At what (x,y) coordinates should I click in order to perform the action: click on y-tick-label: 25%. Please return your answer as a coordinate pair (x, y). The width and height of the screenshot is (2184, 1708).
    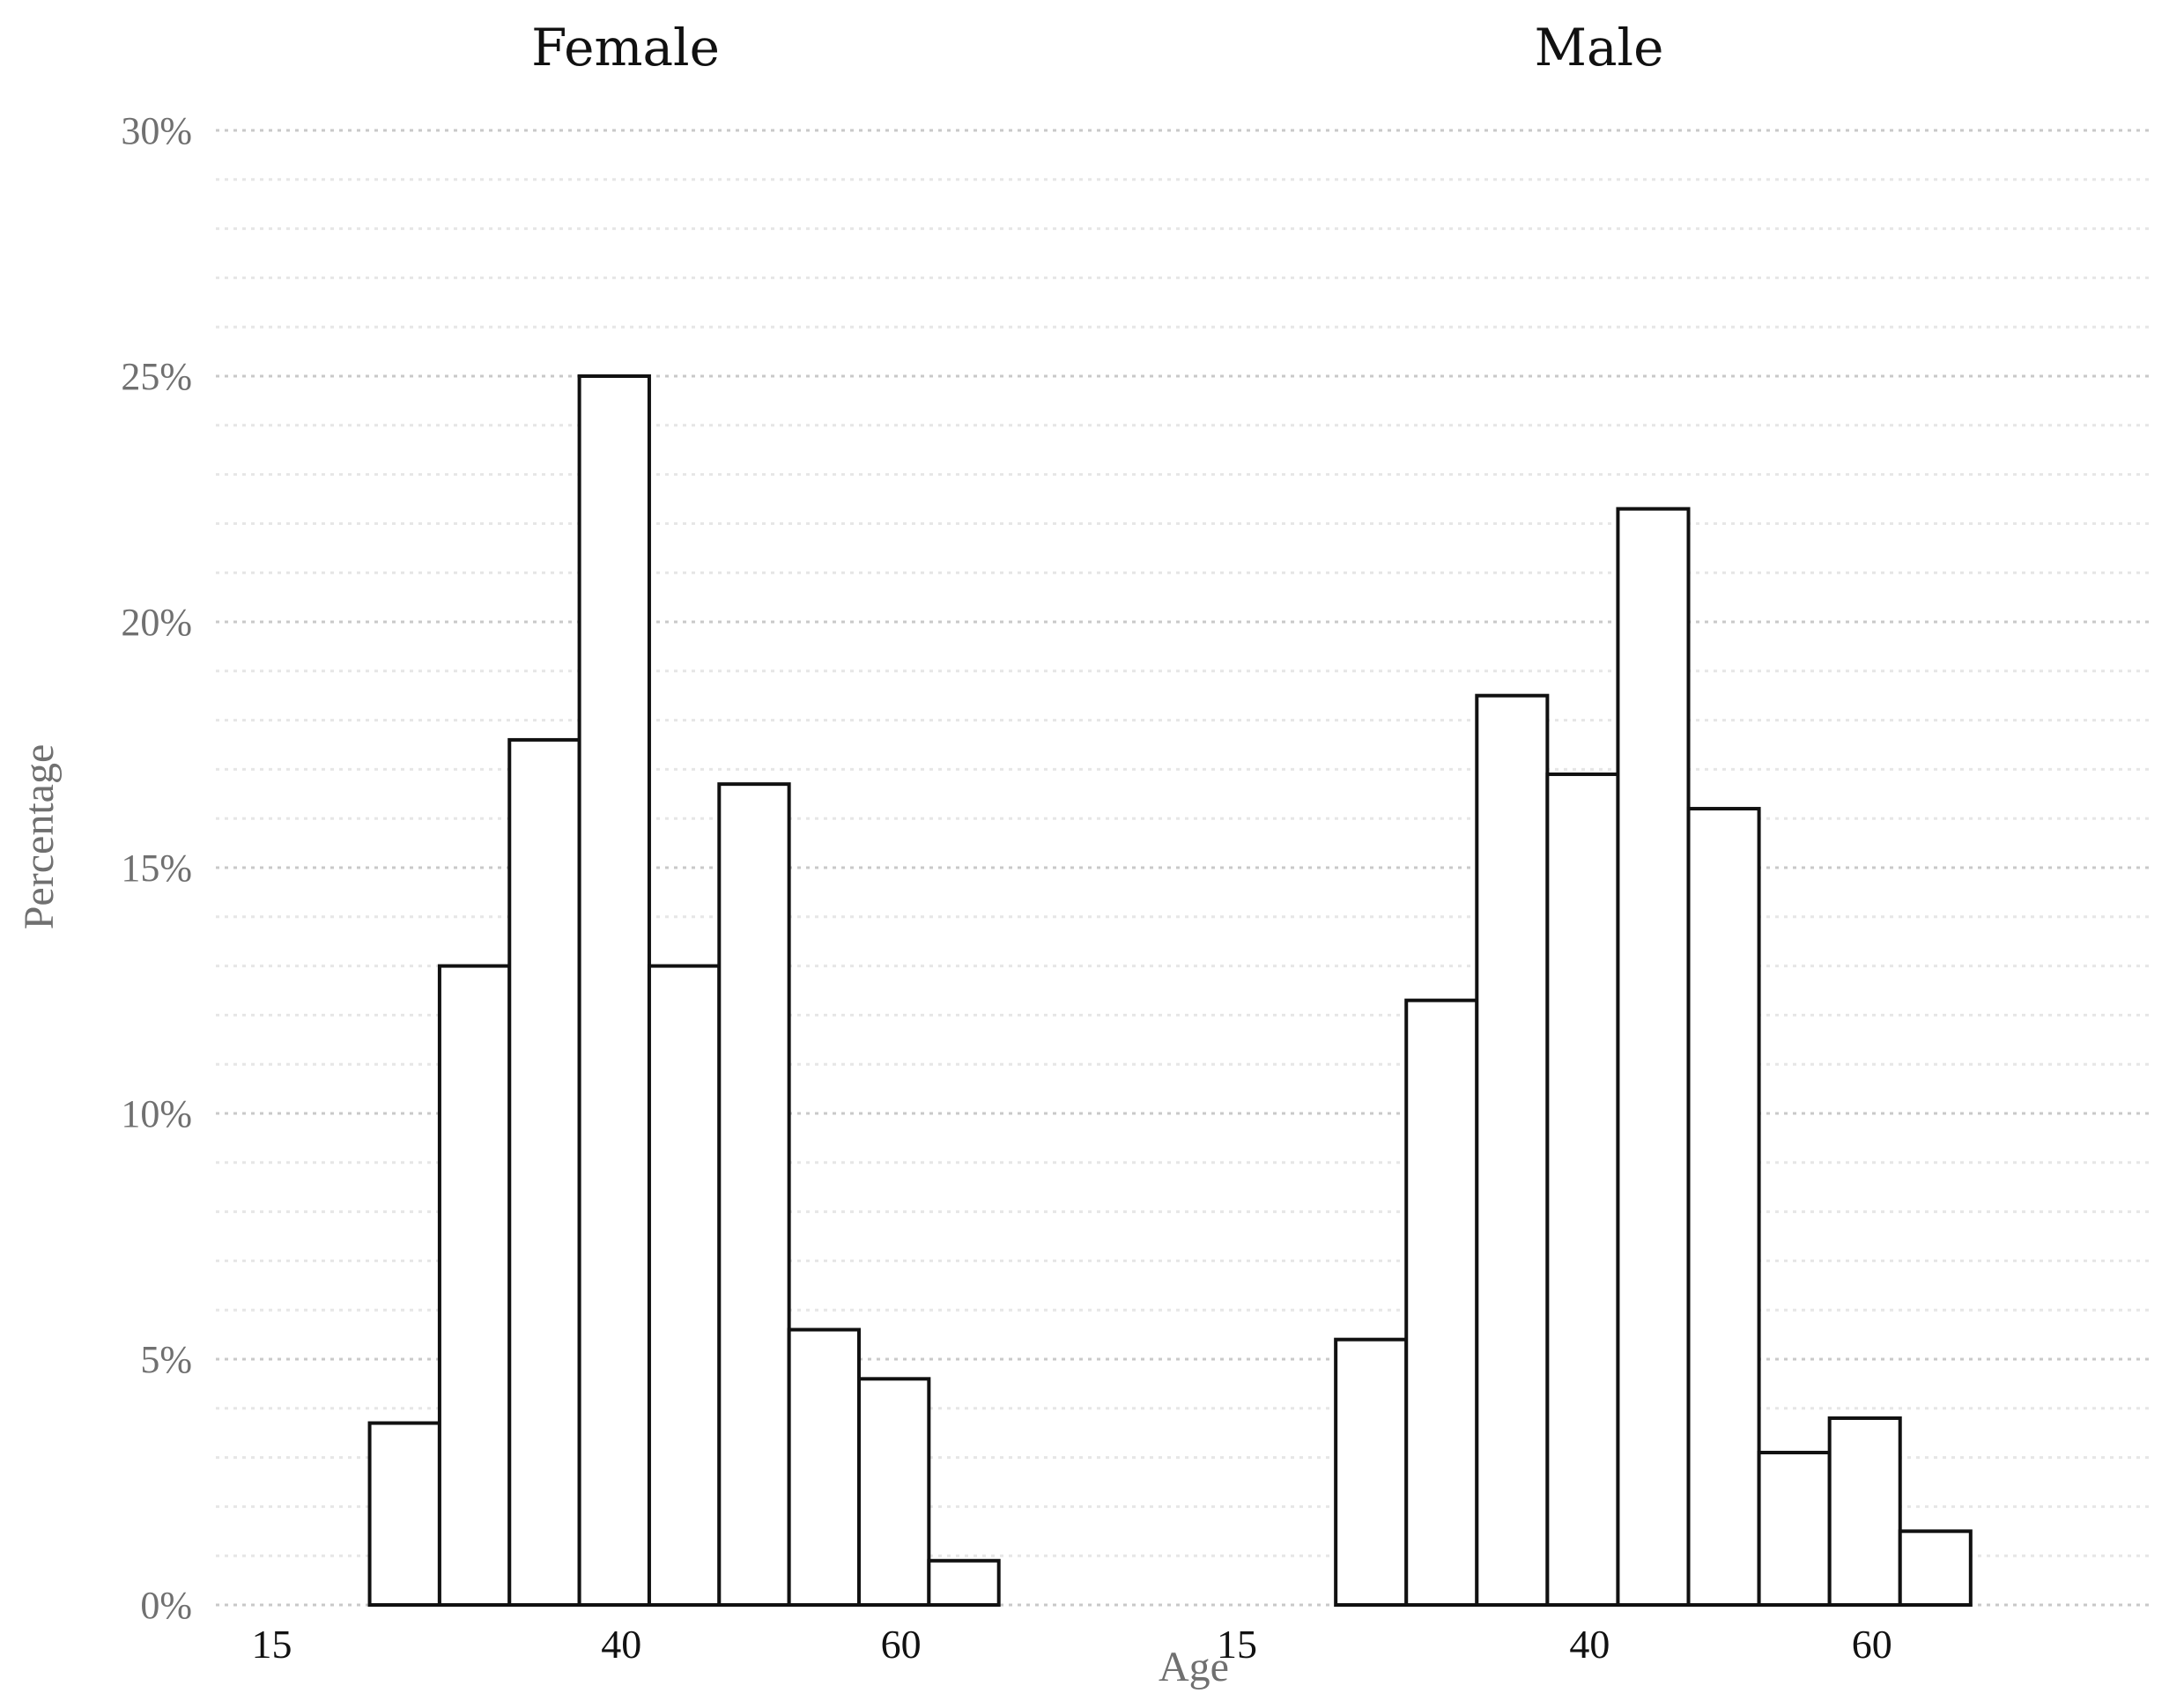
    Looking at the image, I should click on (156, 376).